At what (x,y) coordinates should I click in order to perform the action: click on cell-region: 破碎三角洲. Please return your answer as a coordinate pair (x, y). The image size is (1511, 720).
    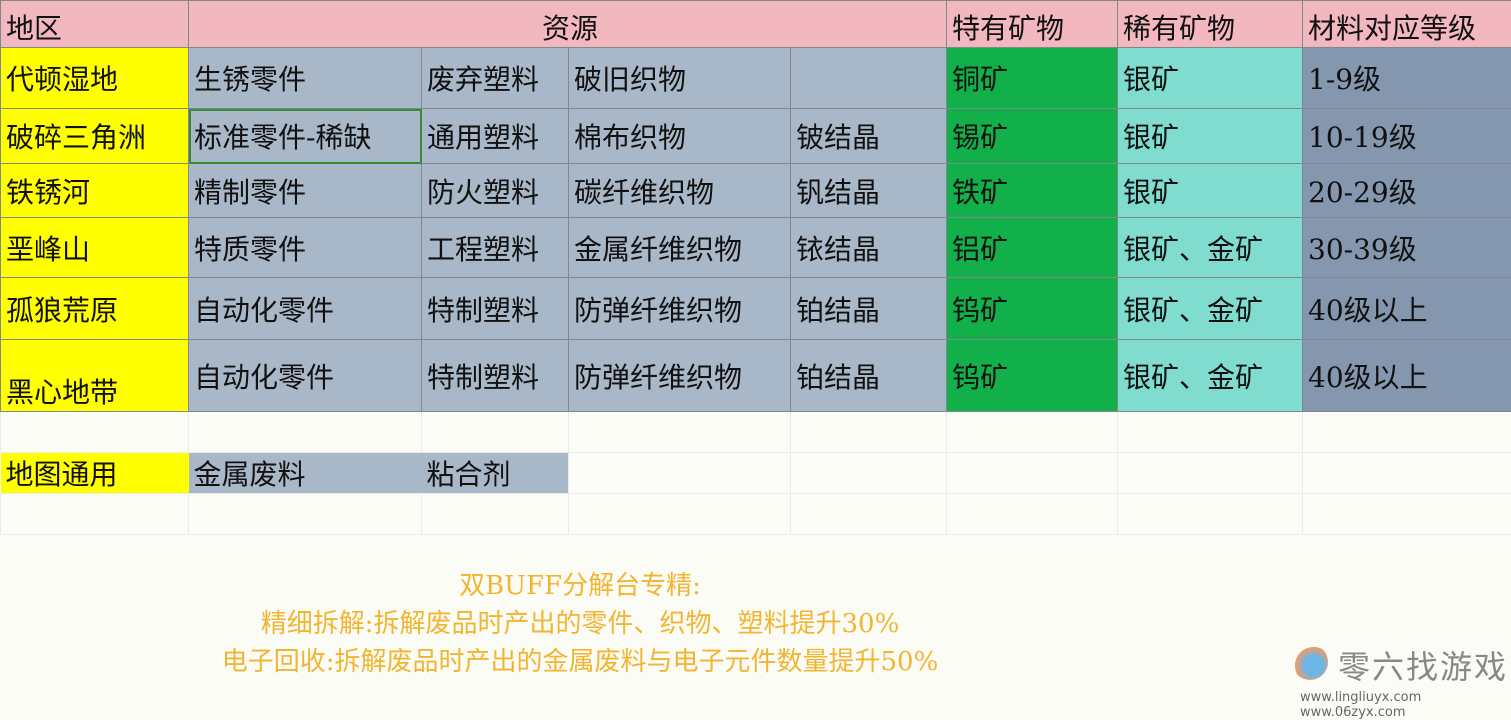
    Looking at the image, I should click on (95, 136).